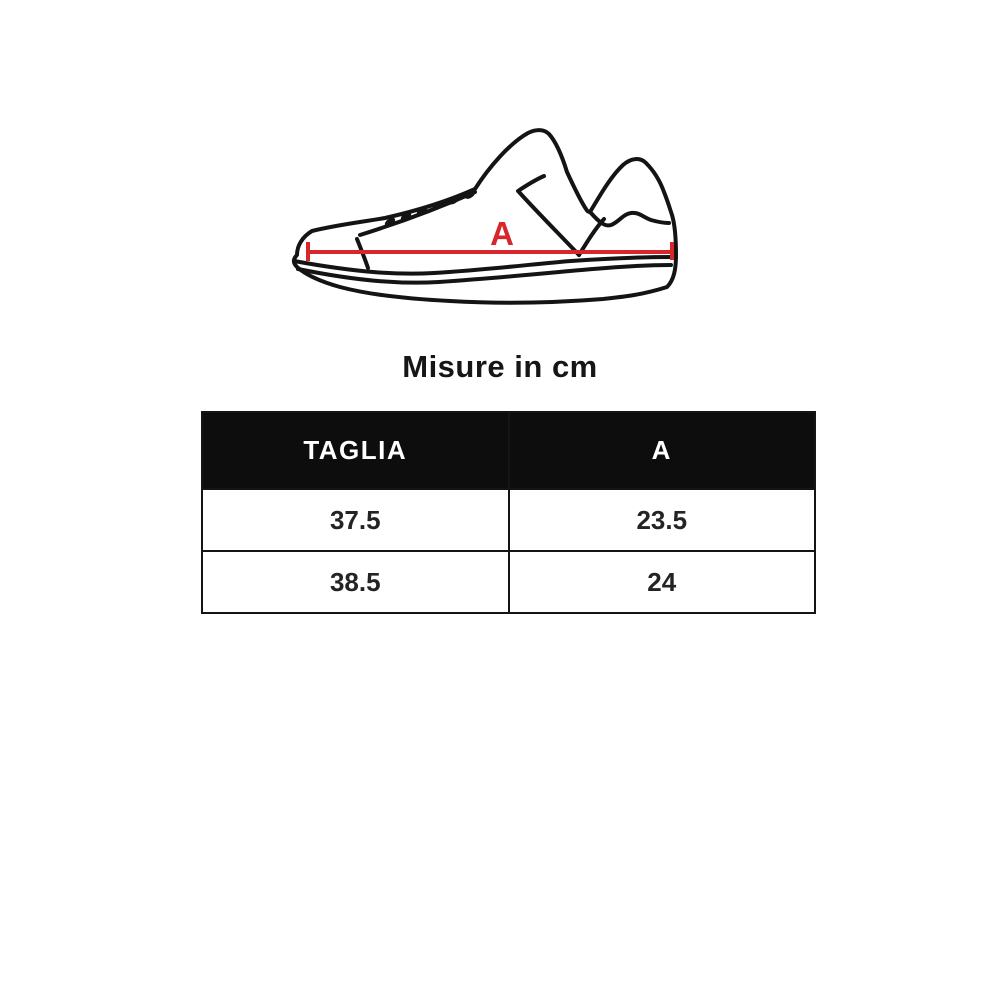  I want to click on measurement-label-a: A, so click(502, 233).